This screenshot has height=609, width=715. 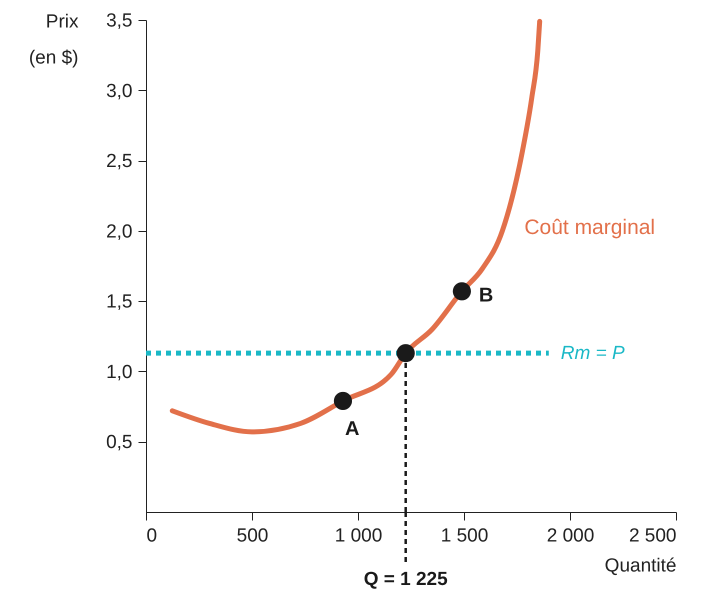 I want to click on annotation: B, so click(x=486, y=295).